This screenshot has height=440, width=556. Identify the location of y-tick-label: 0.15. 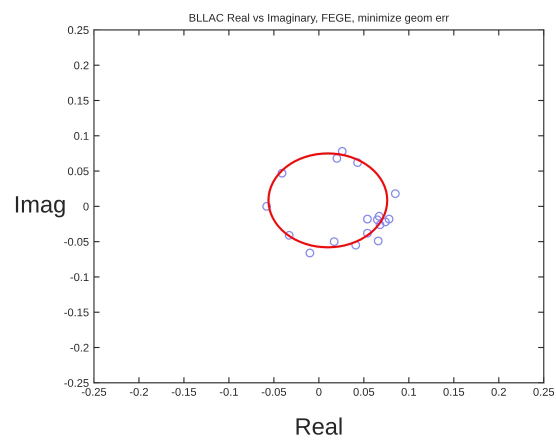
(78, 100).